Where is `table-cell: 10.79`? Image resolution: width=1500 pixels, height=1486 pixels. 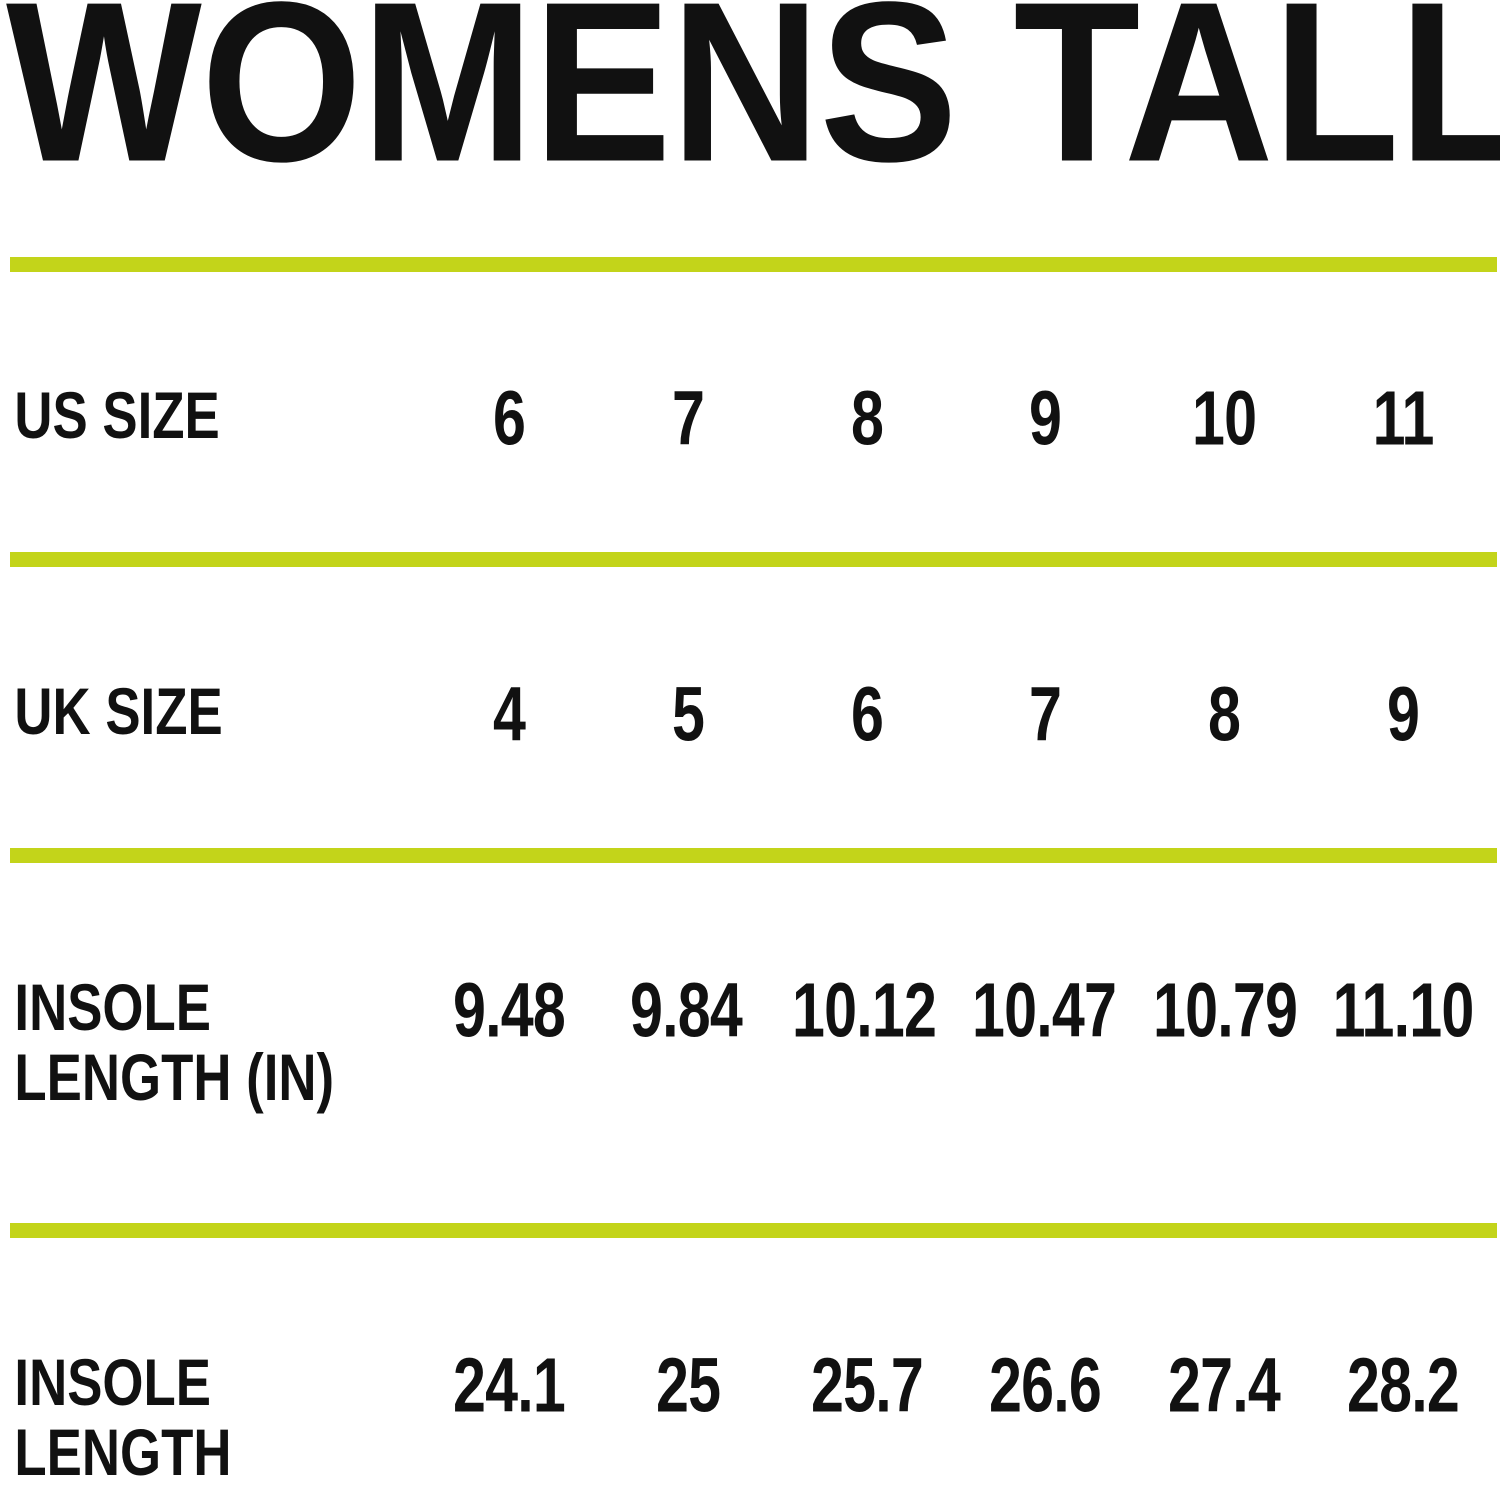 table-cell: 10.79 is located at coordinates (1225, 1010).